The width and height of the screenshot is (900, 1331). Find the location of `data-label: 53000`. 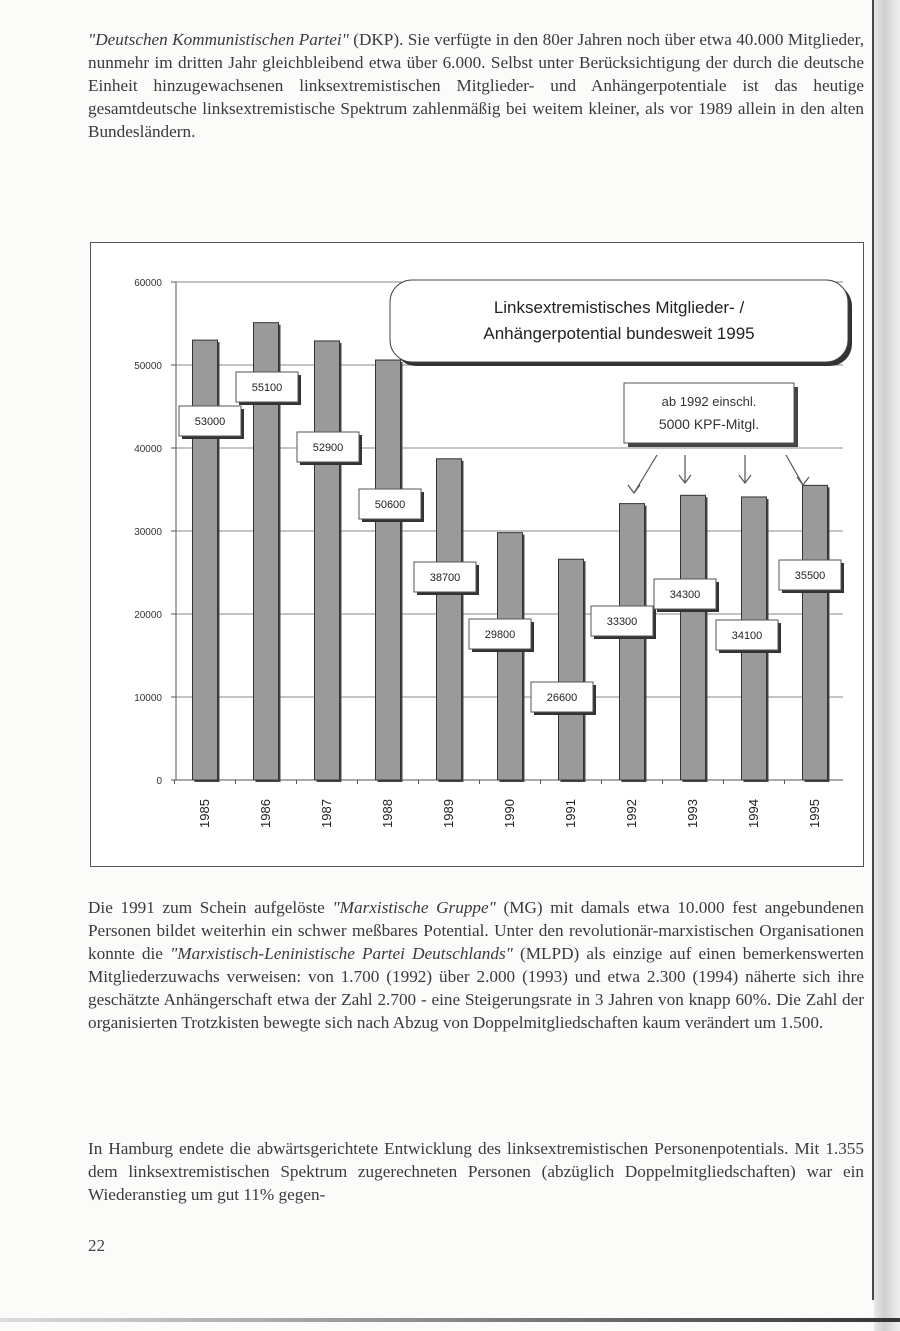

data-label: 53000 is located at coordinates (210, 422).